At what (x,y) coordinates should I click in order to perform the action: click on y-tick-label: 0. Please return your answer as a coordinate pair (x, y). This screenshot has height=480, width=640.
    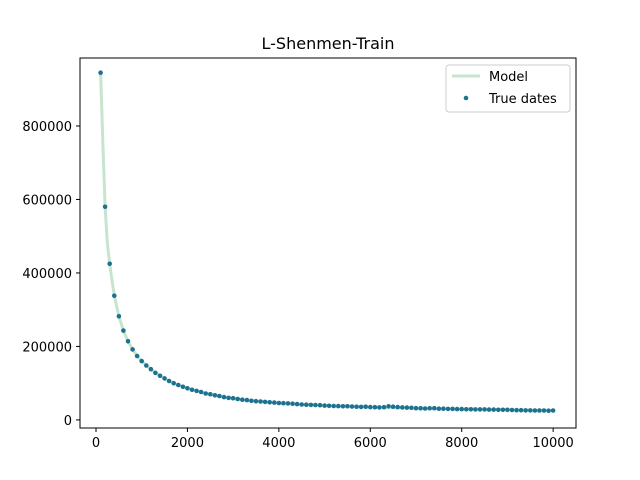
    Looking at the image, I should click on (68, 421).